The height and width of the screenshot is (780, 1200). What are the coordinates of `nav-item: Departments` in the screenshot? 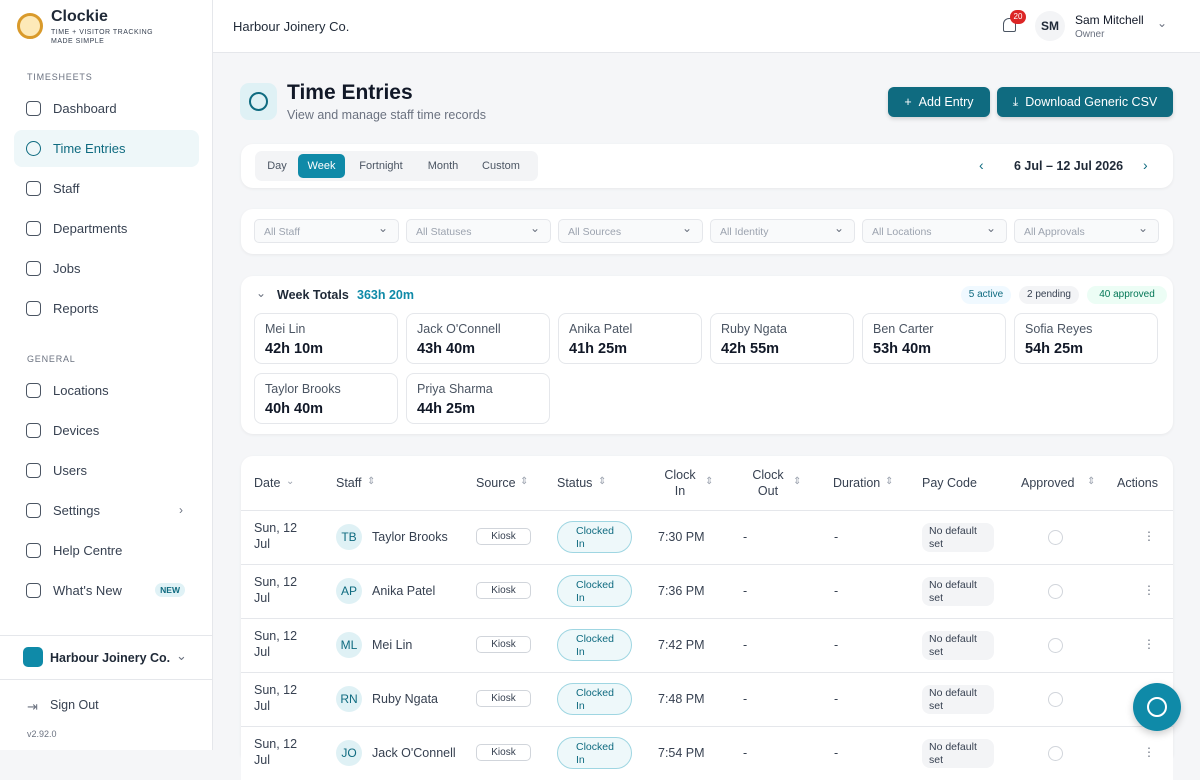 It's located at (106, 228).